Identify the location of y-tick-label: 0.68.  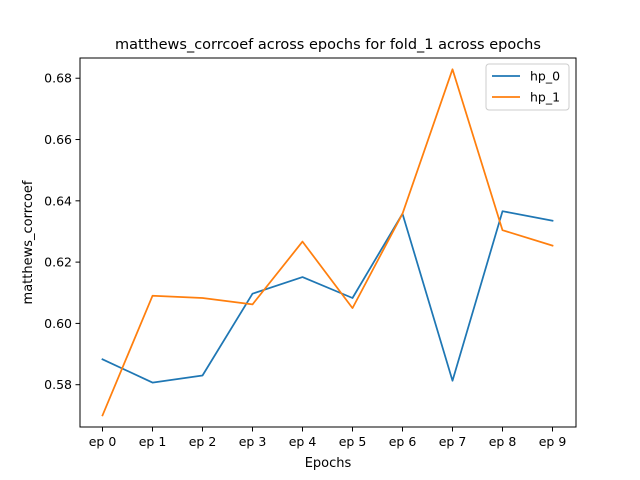
(58, 78).